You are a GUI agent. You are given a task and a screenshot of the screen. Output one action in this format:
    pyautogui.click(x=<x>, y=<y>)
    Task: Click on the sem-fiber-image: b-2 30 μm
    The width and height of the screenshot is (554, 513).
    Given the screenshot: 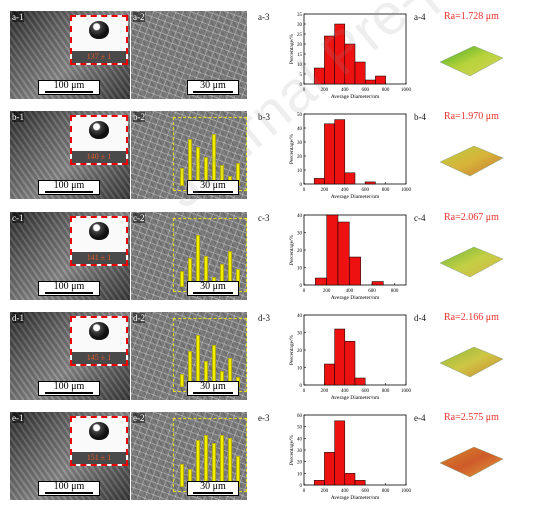 What is the action you would take?
    pyautogui.click(x=189, y=155)
    